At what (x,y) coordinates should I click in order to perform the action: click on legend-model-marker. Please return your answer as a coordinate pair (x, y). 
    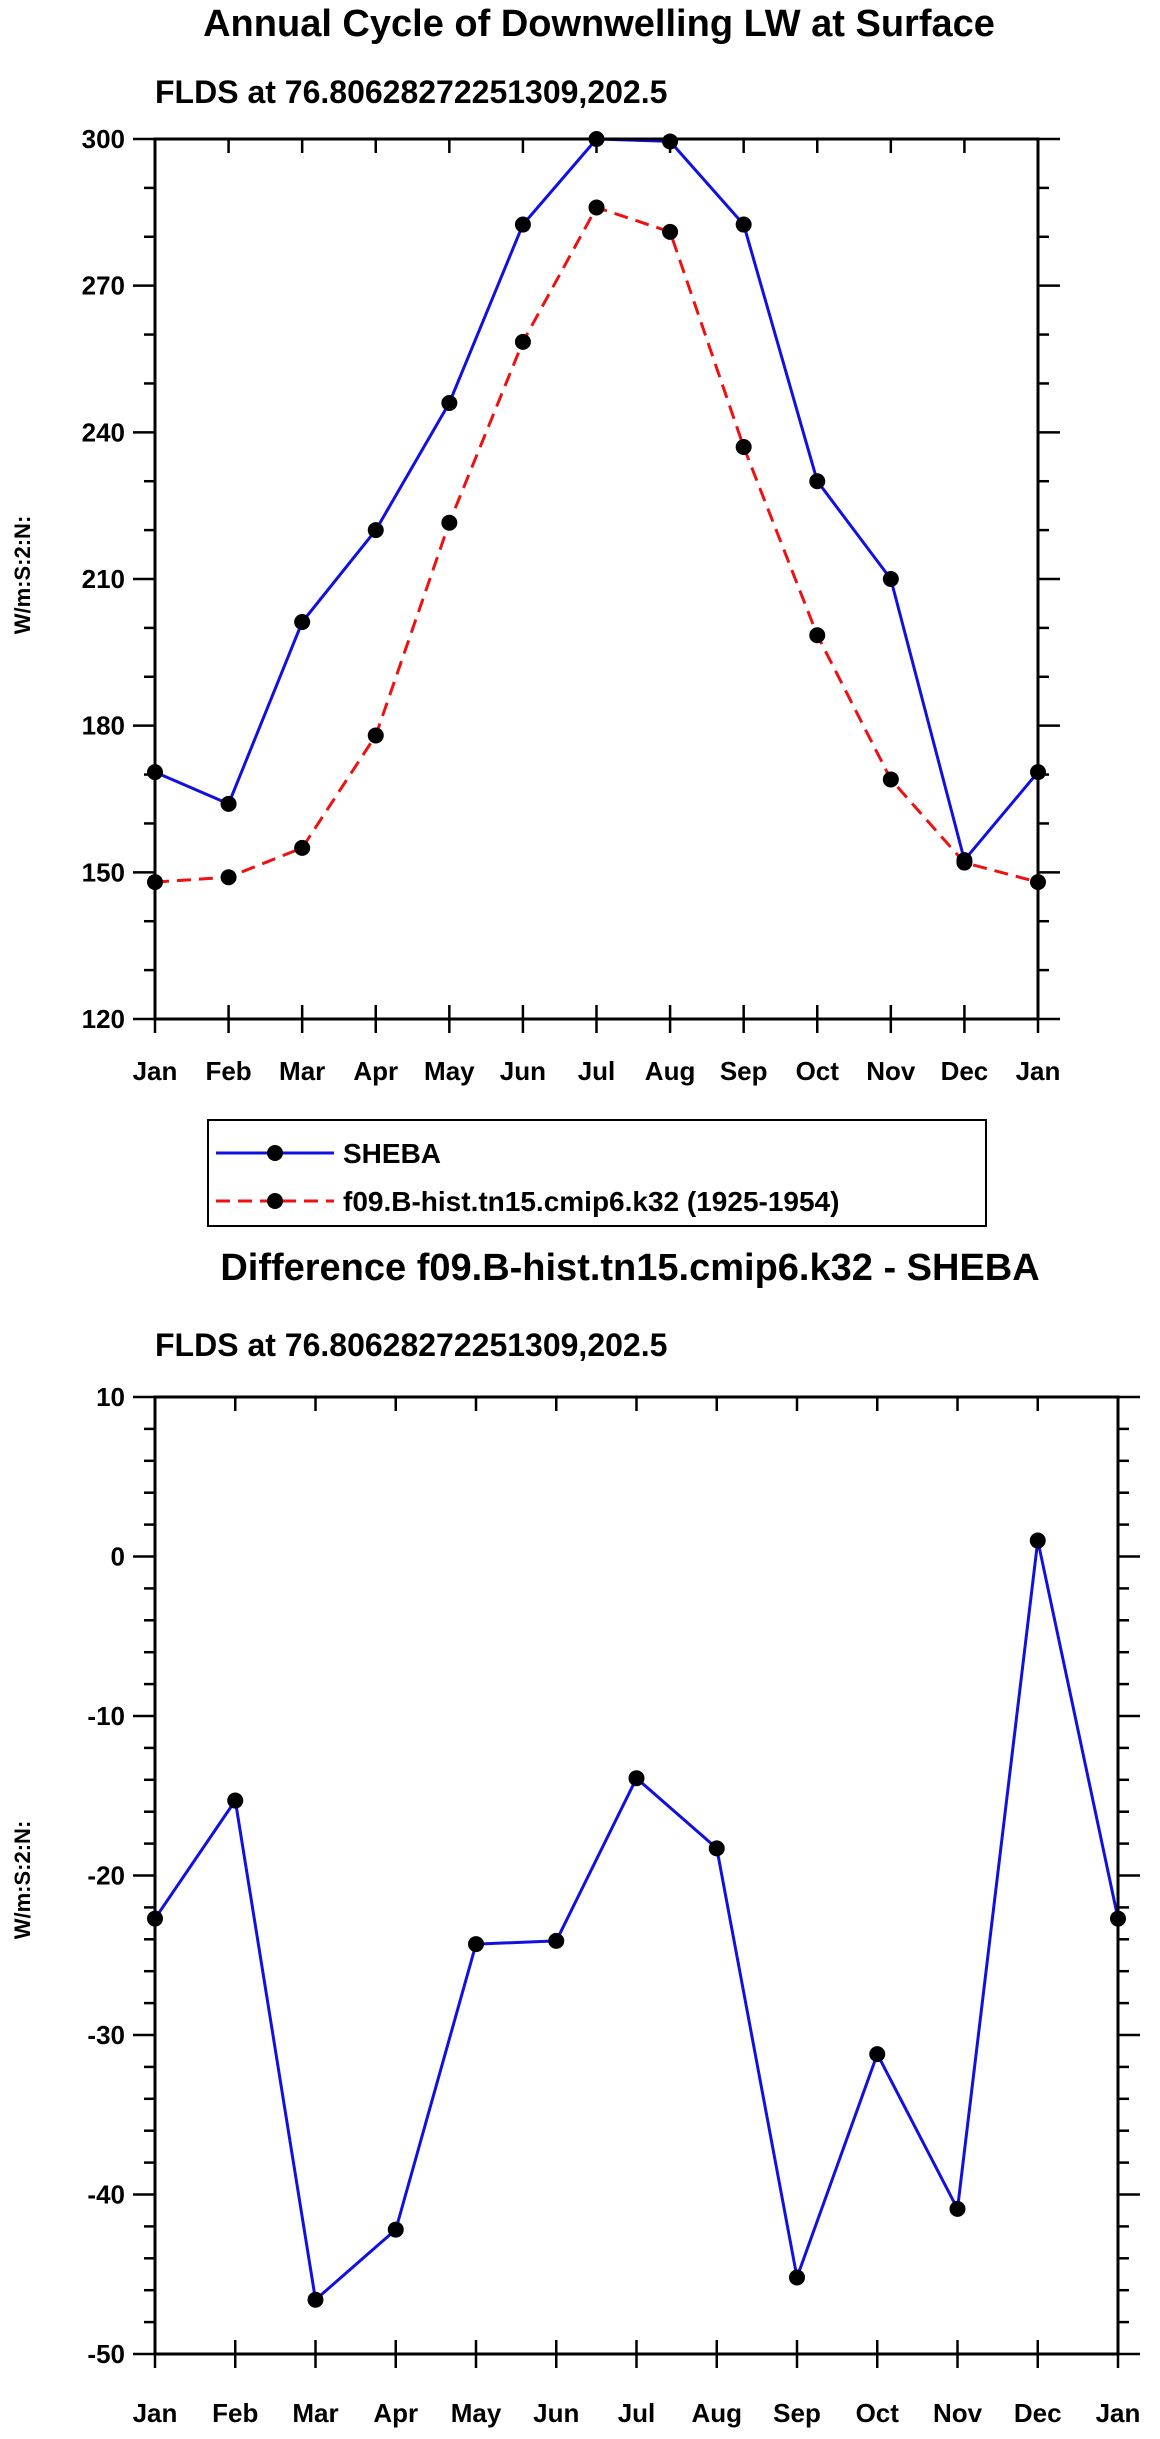
    Looking at the image, I should click on (275, 1201).